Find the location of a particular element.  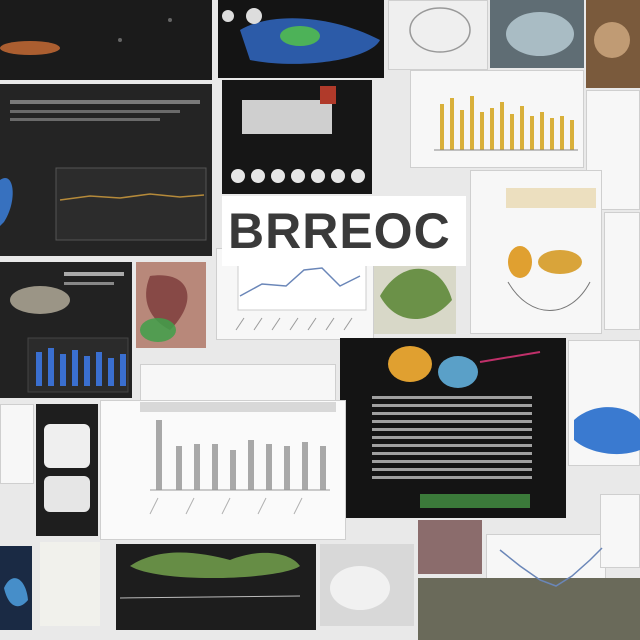

small-paper-tile is located at coordinates (17, 444).